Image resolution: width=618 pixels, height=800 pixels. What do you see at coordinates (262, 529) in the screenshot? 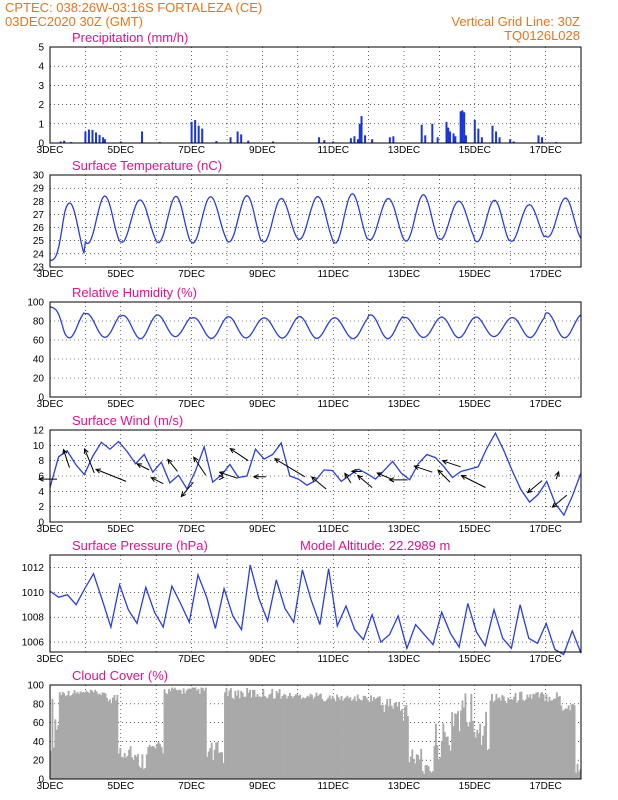
I see `x-tick-label: 9DEC` at bounding box center [262, 529].